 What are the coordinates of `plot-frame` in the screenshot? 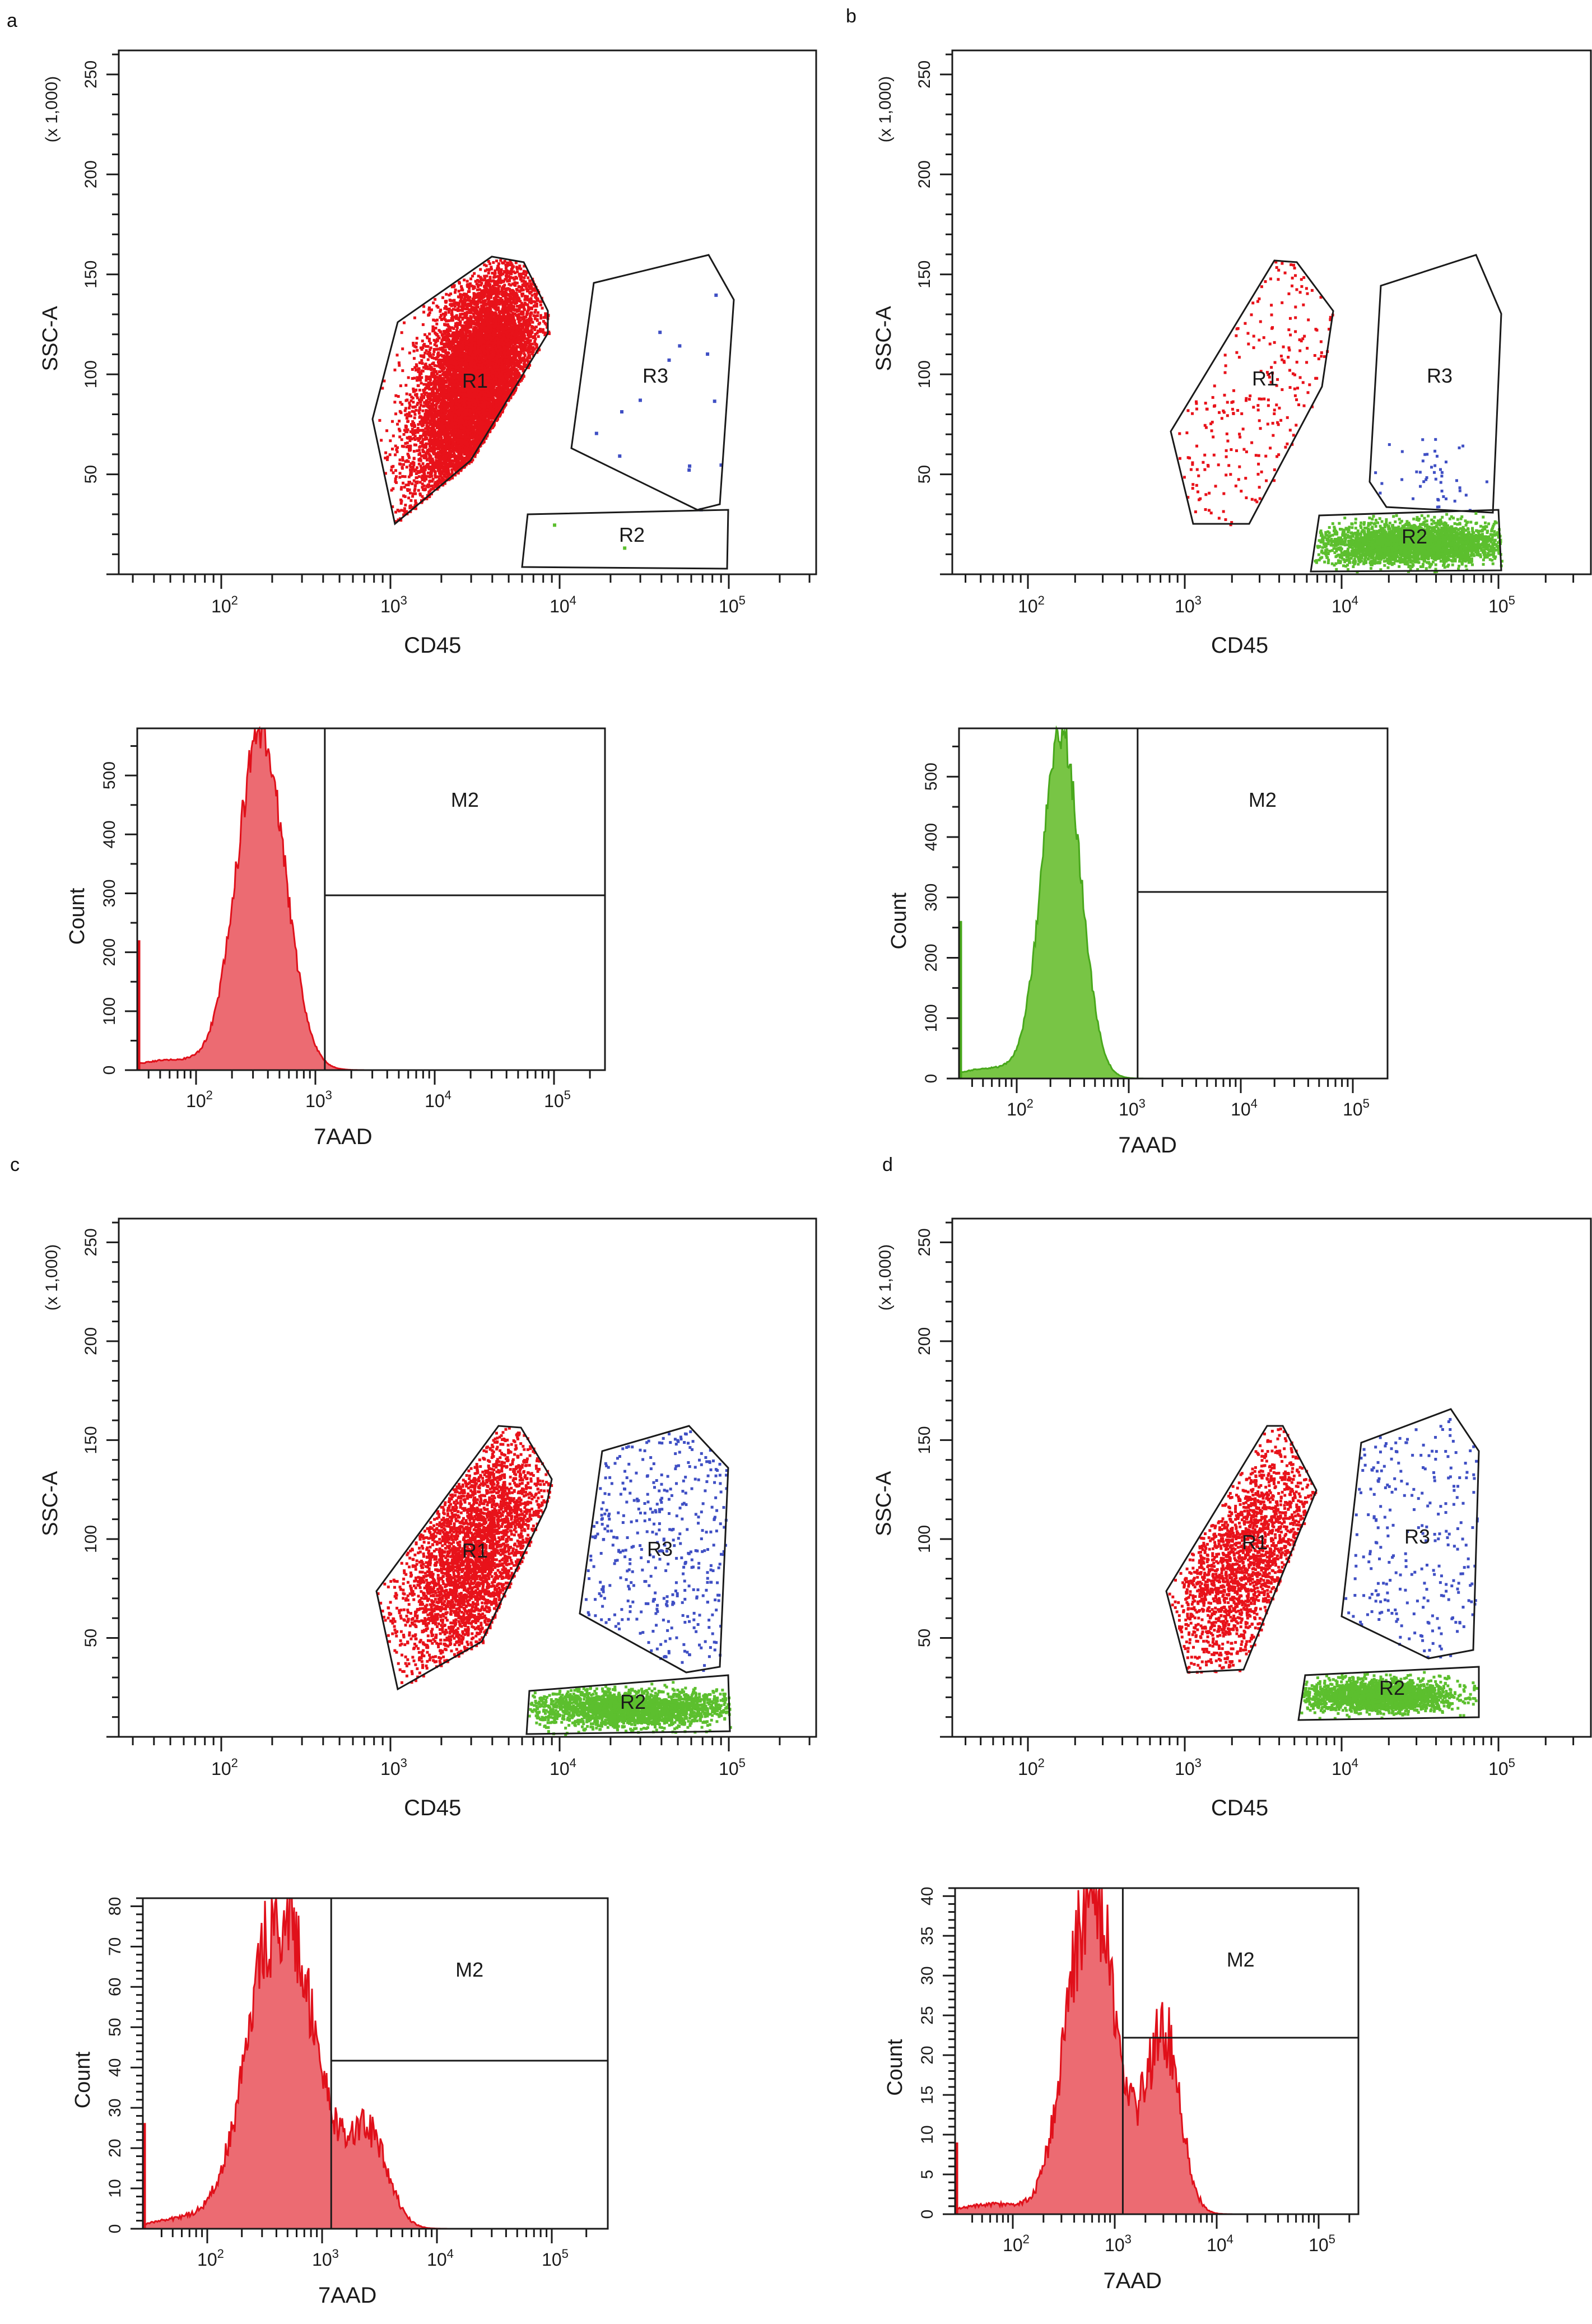 It's located at (468, 312).